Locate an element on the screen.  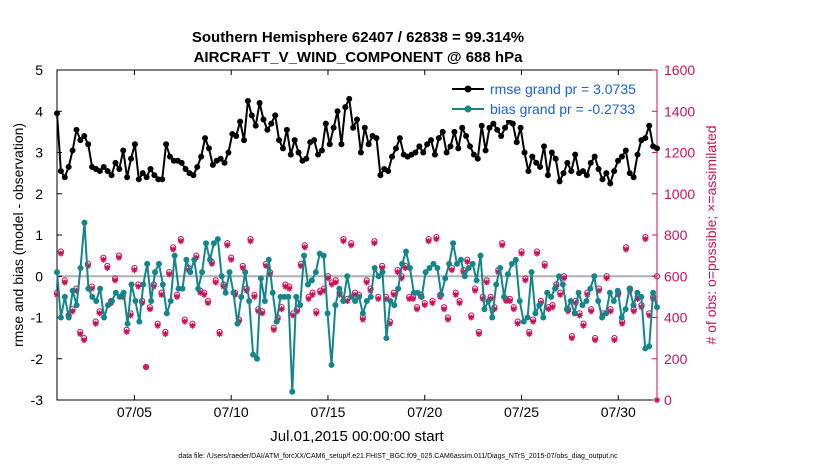
right-y-tick-label: 0 is located at coordinates (668, 400).